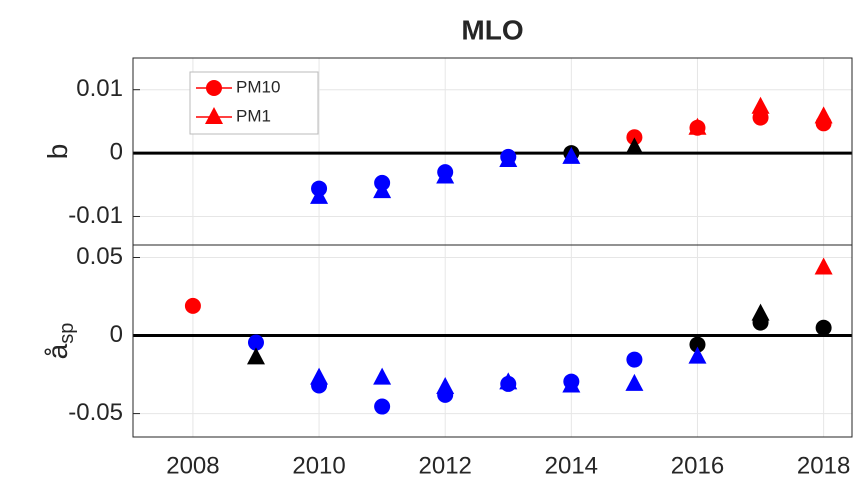 The height and width of the screenshot is (488, 862). What do you see at coordinates (445, 465) in the screenshot?
I see `x-tick-label: 2012` at bounding box center [445, 465].